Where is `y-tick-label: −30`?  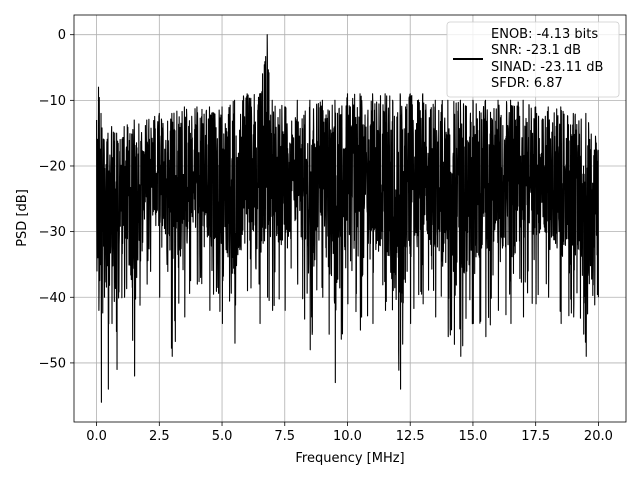
y-tick-label: −30 is located at coordinates (52, 232).